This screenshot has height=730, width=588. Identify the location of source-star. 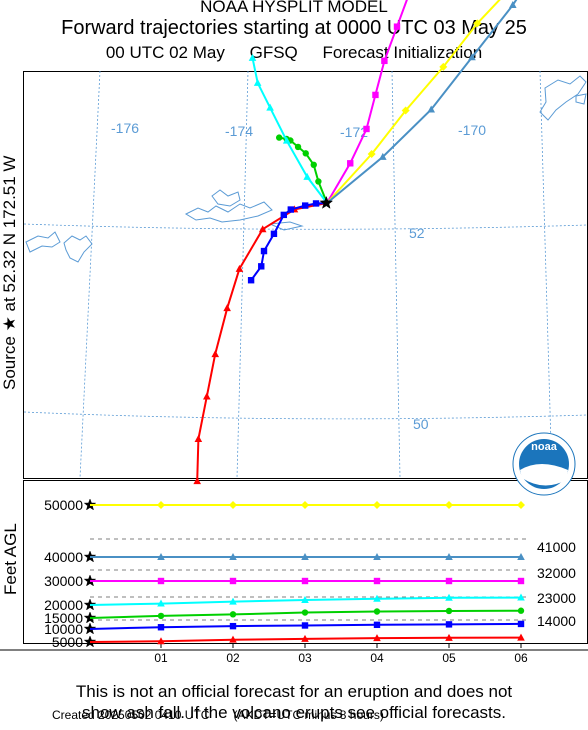
(326, 202).